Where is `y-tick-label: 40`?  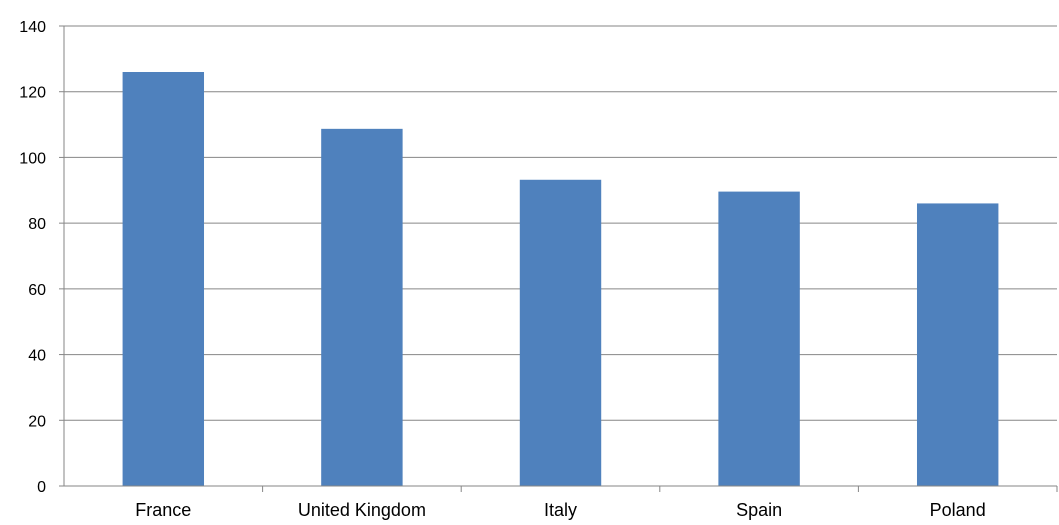
y-tick-label: 40 is located at coordinates (37, 356).